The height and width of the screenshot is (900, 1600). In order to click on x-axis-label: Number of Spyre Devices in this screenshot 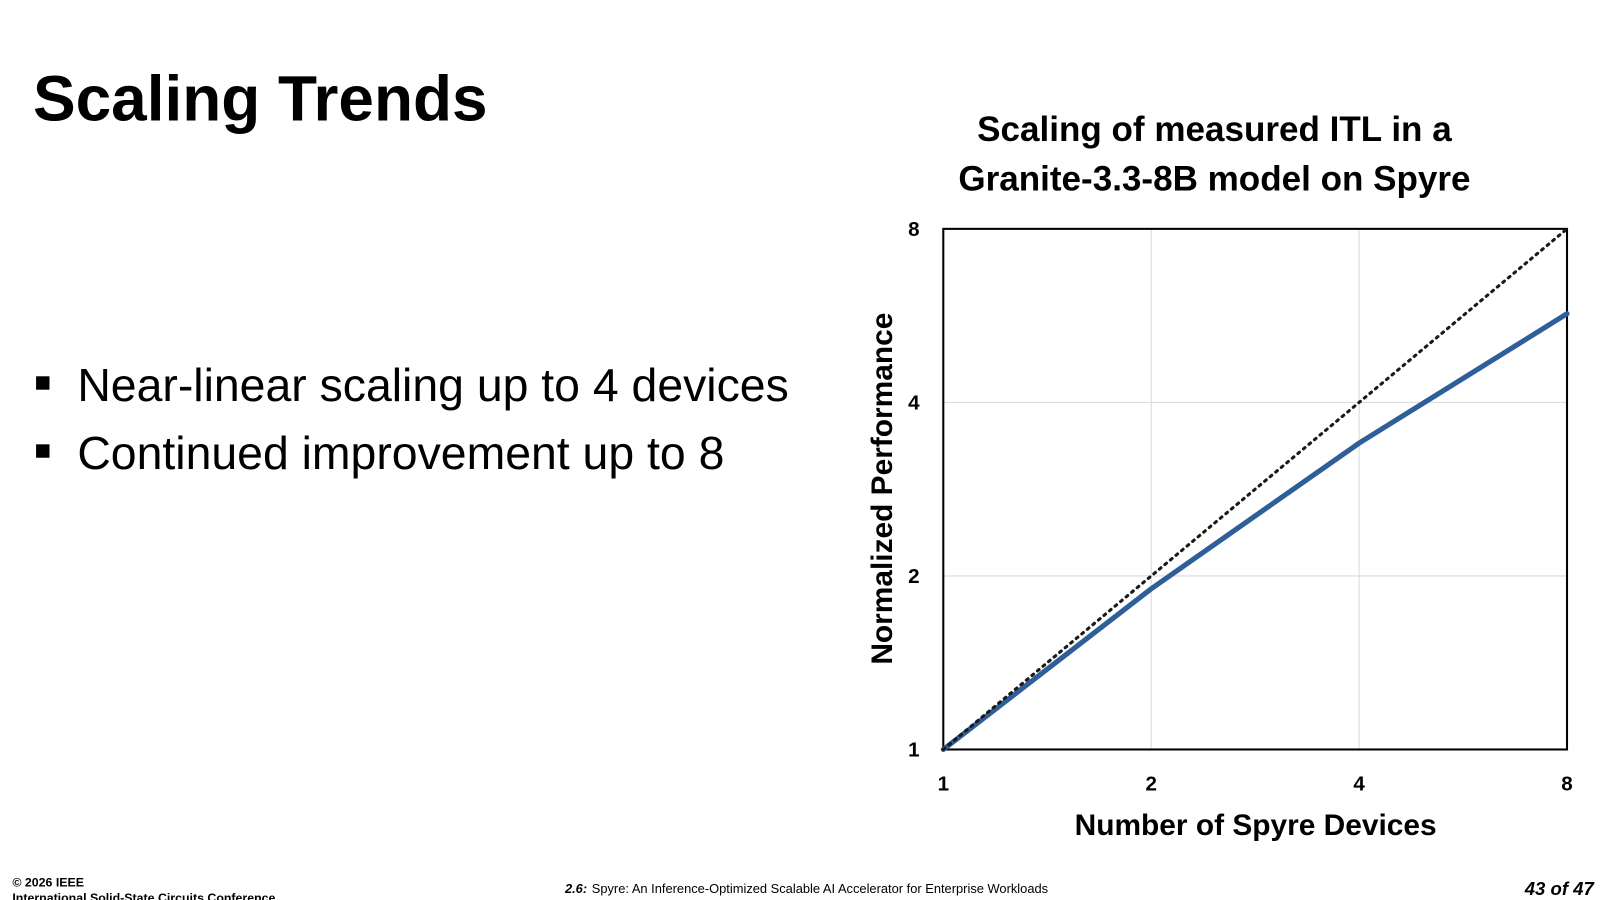, I will do `click(1256, 825)`.